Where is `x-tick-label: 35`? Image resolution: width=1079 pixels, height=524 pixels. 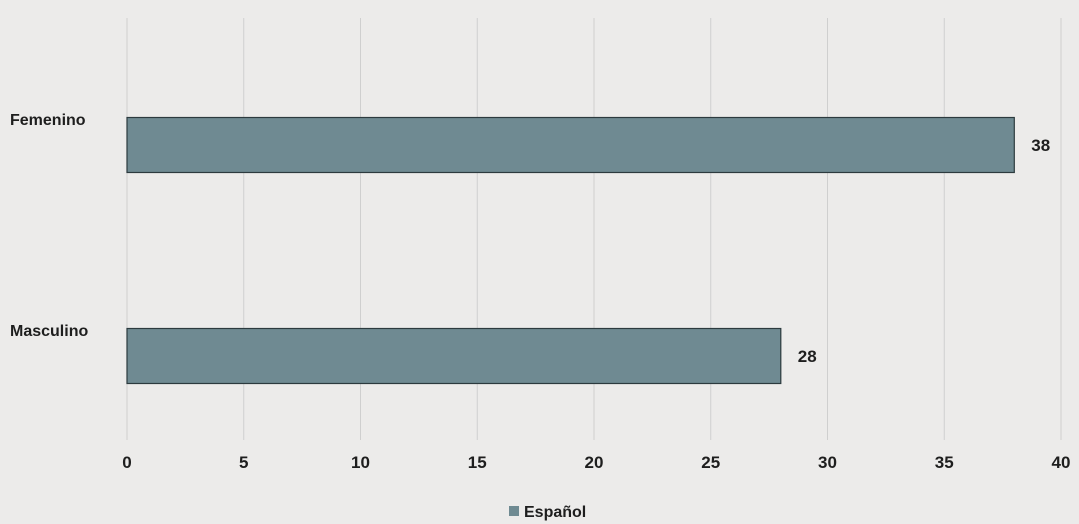 x-tick-label: 35 is located at coordinates (944, 462).